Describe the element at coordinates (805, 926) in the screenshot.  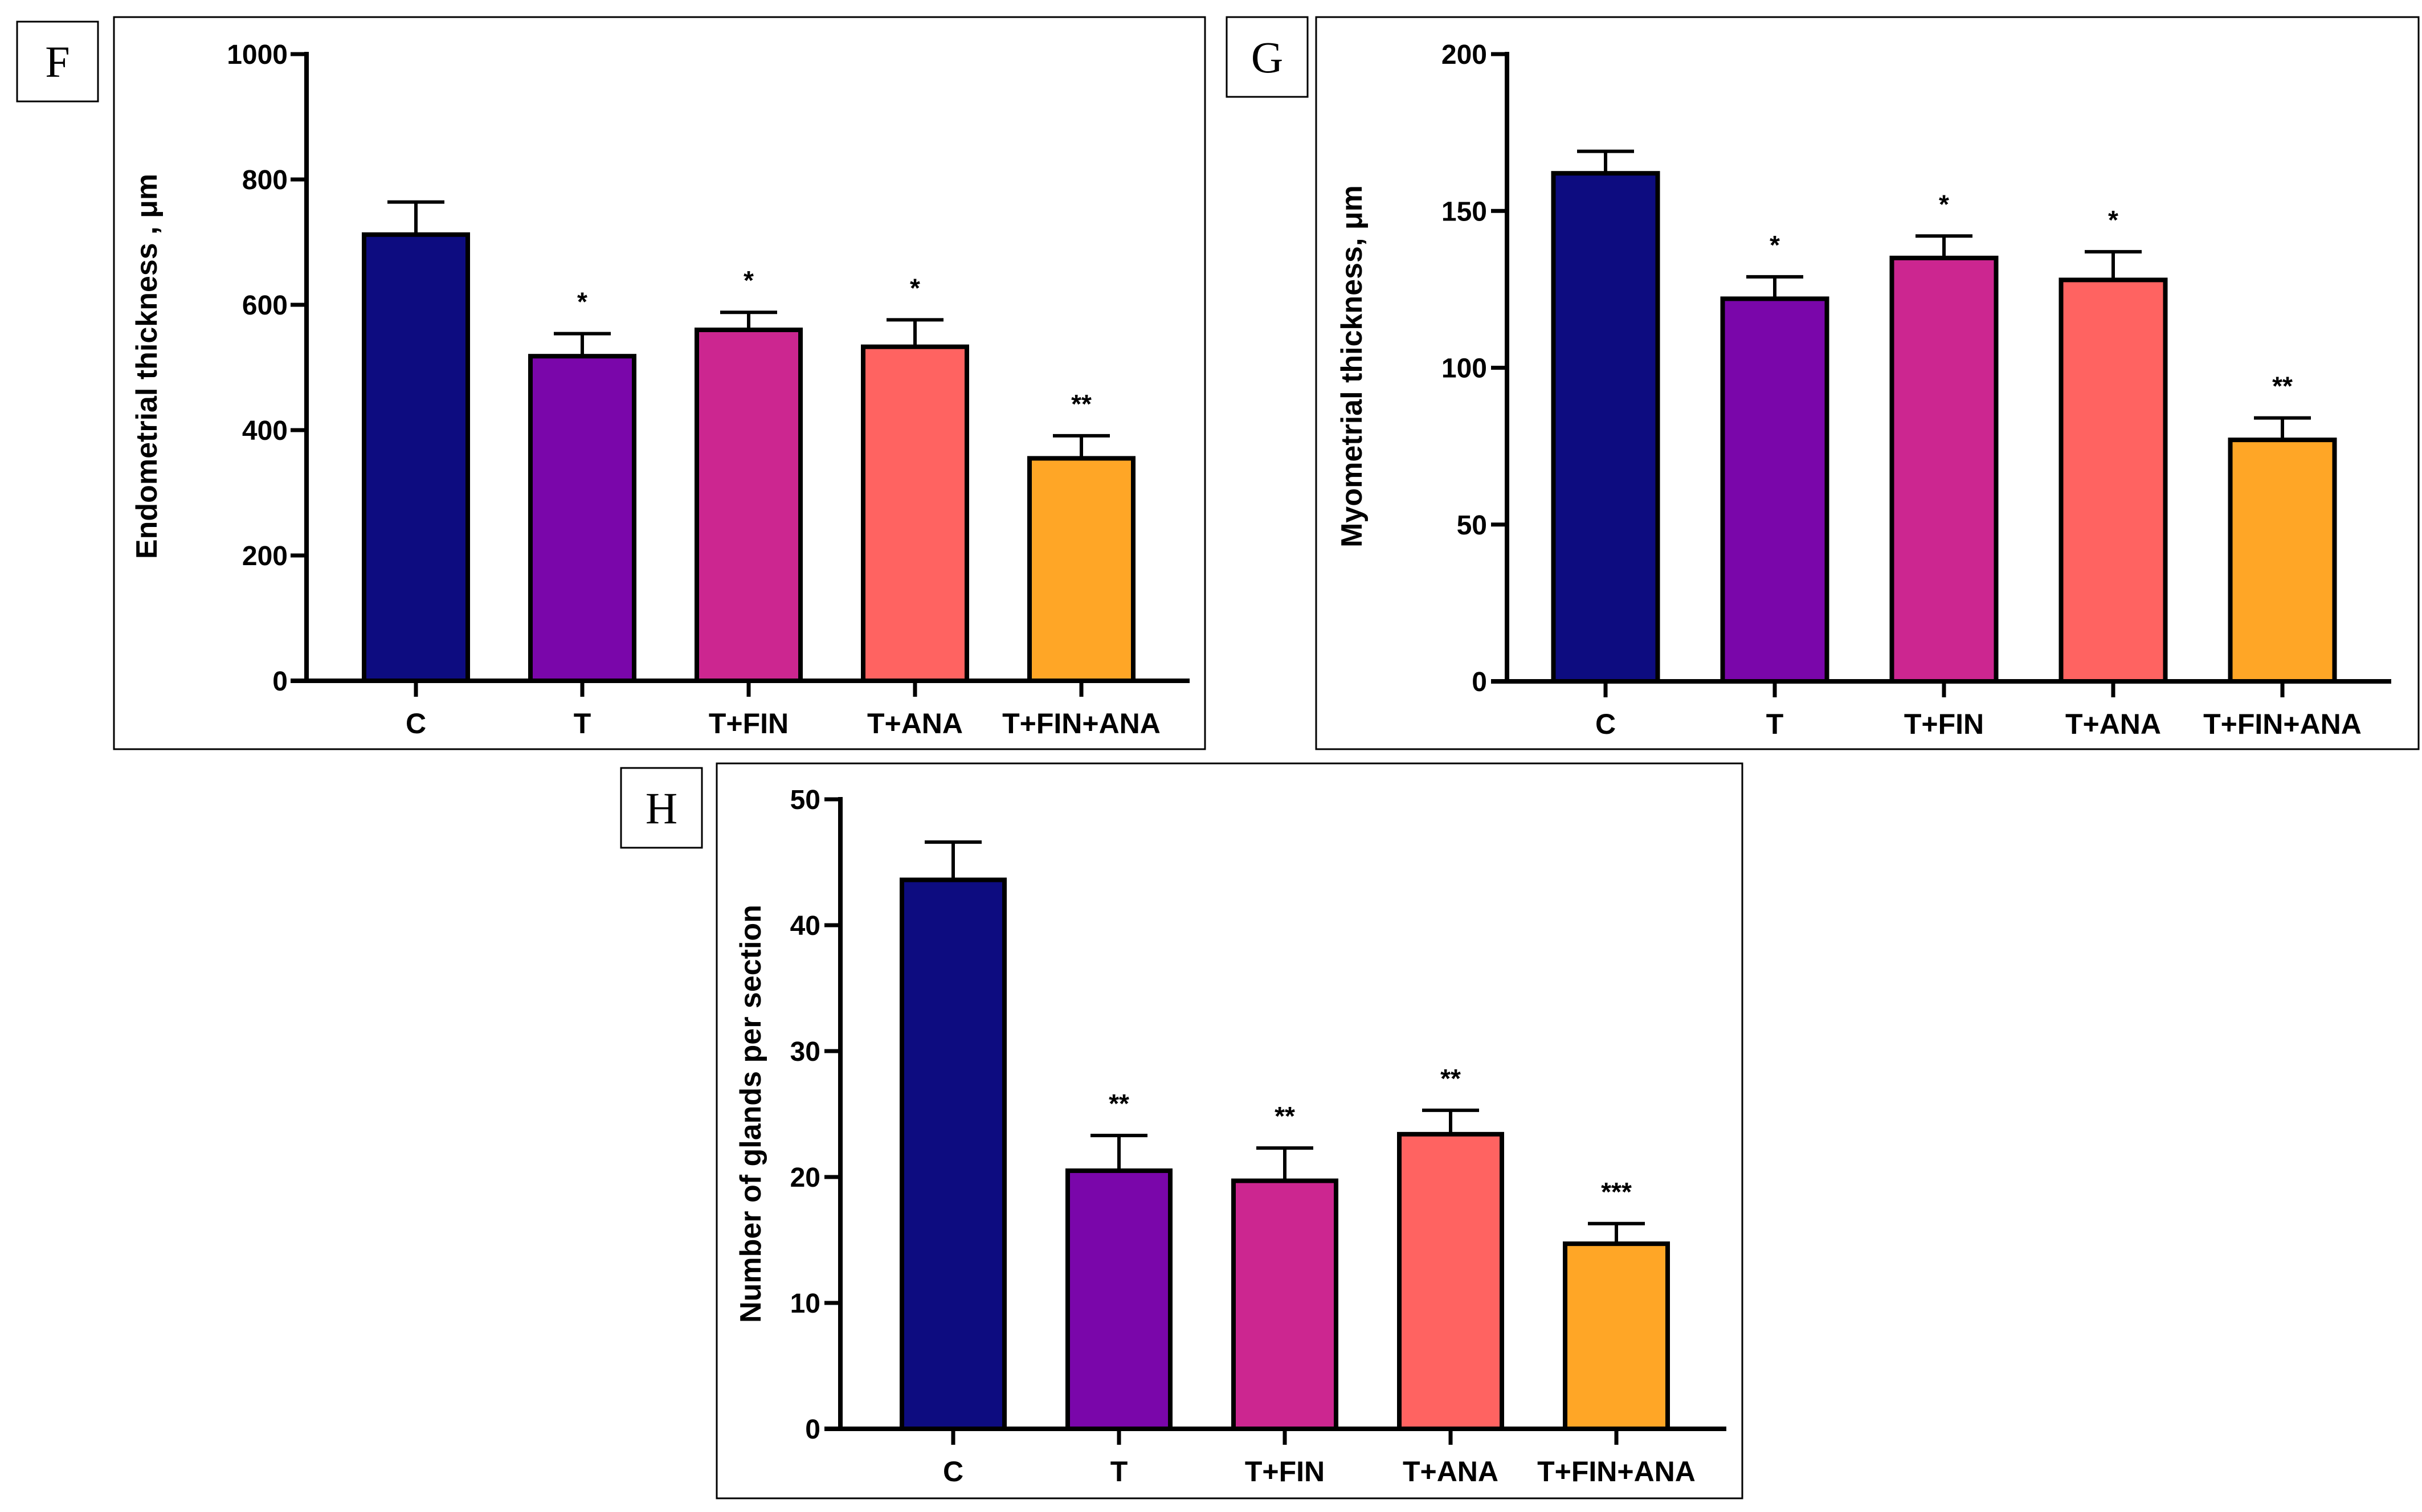
I see `panel-h-y-tick-label: 40` at that location.